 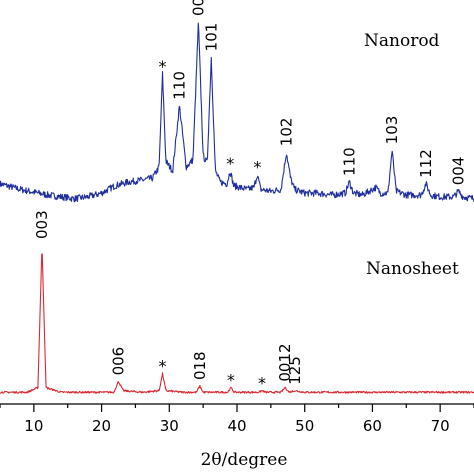 I want to click on x-tick-label: 50, so click(x=304, y=426).